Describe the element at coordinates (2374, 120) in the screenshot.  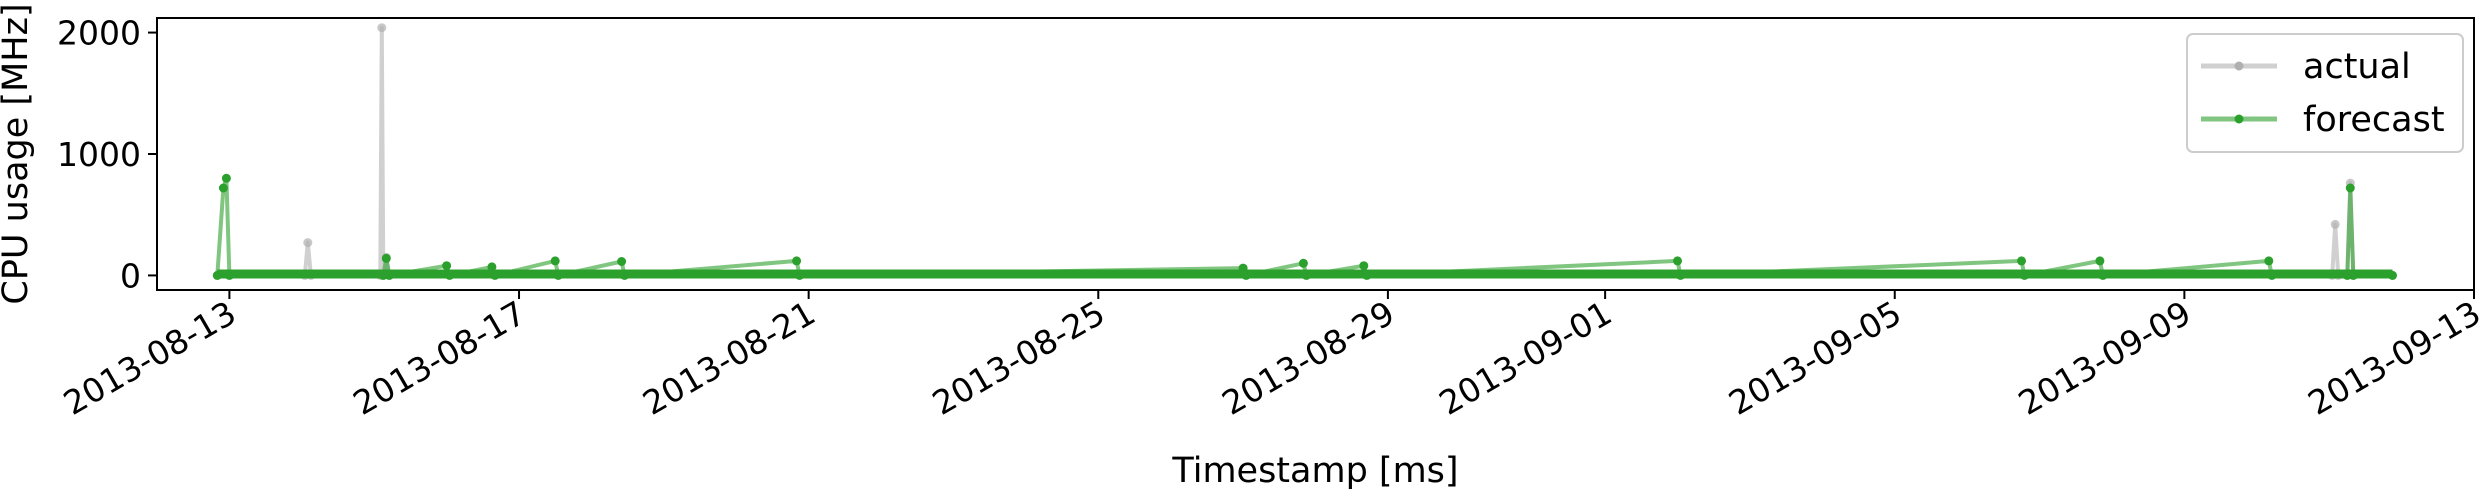
I see `legend-label: forecast` at that location.